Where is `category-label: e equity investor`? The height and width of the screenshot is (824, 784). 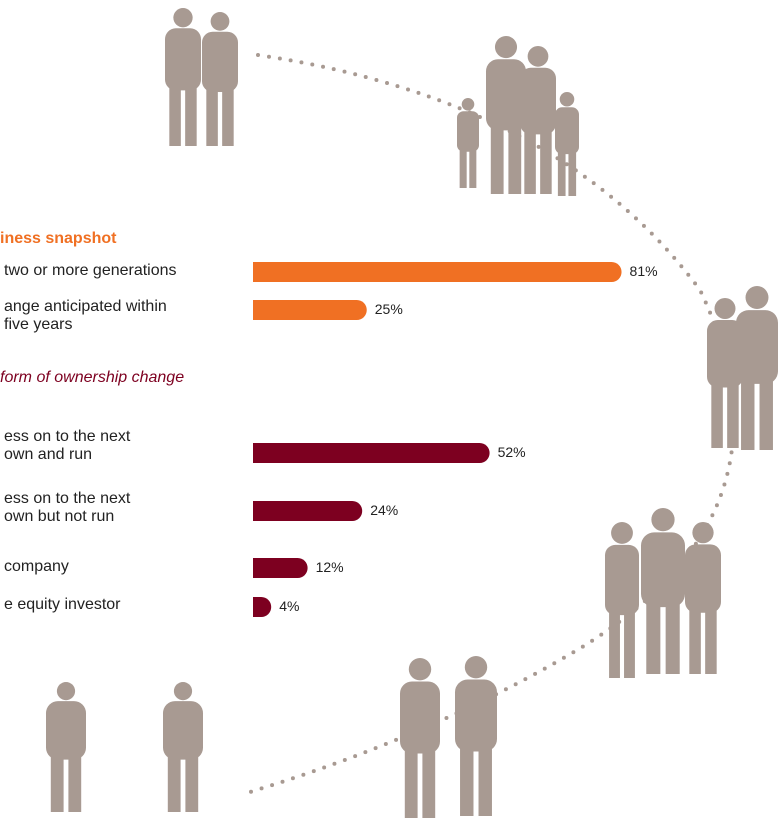 category-label: e equity investor is located at coordinates (62, 604).